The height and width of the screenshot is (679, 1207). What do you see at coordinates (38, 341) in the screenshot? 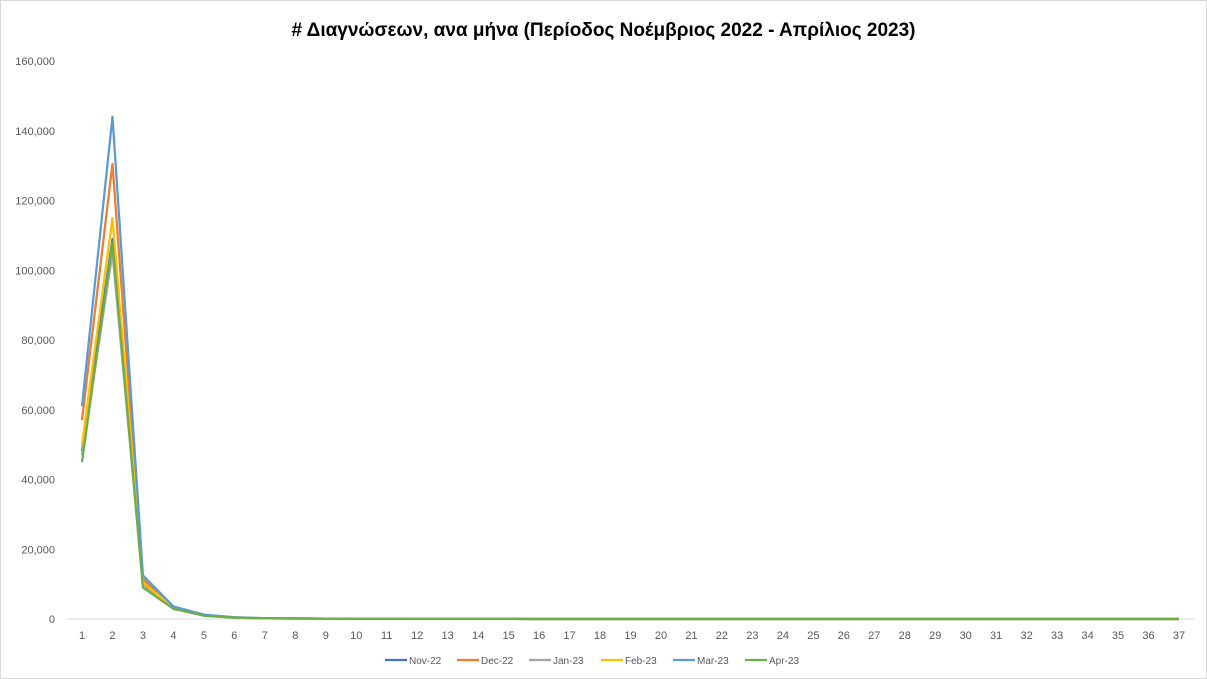
I see `y-tick-label: 80,000` at bounding box center [38, 341].